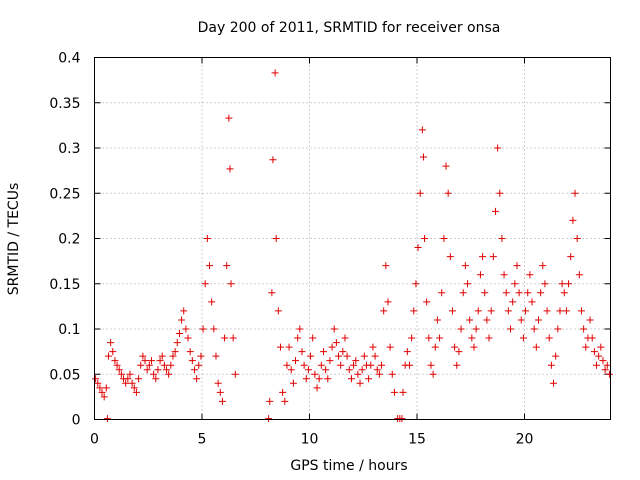  What do you see at coordinates (69, 149) in the screenshot?
I see `y-tick-label: 0.3` at bounding box center [69, 149].